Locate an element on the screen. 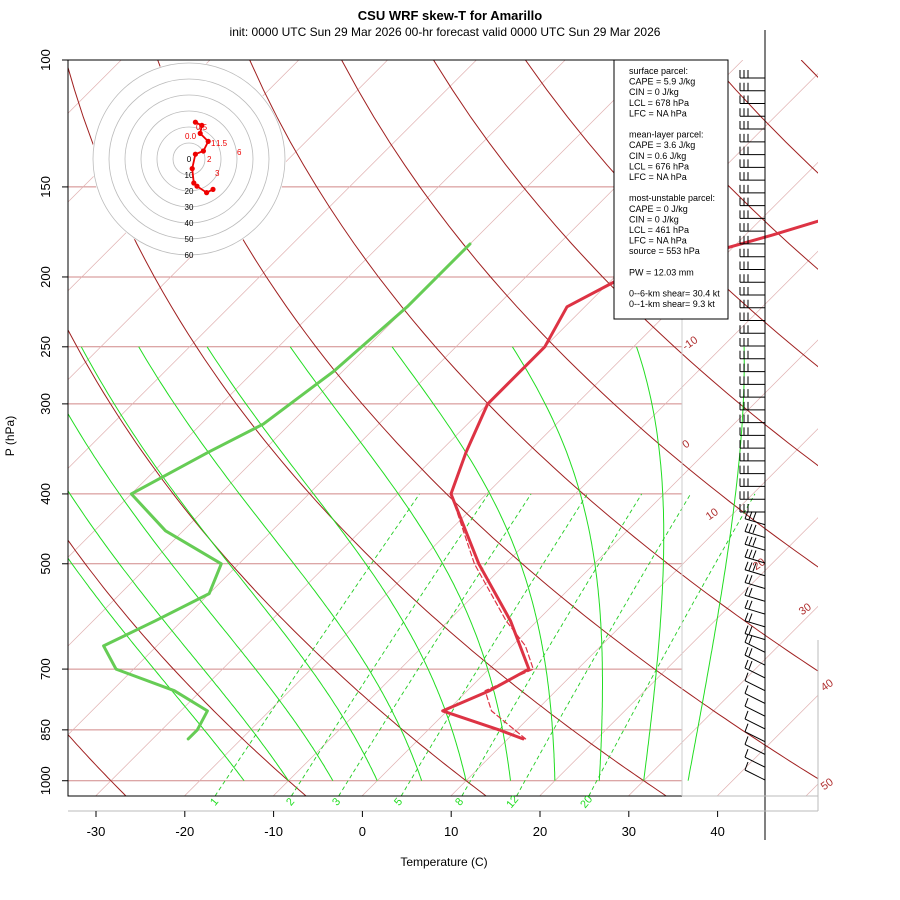  hodo-ring-label: 0 is located at coordinates (189, 159).